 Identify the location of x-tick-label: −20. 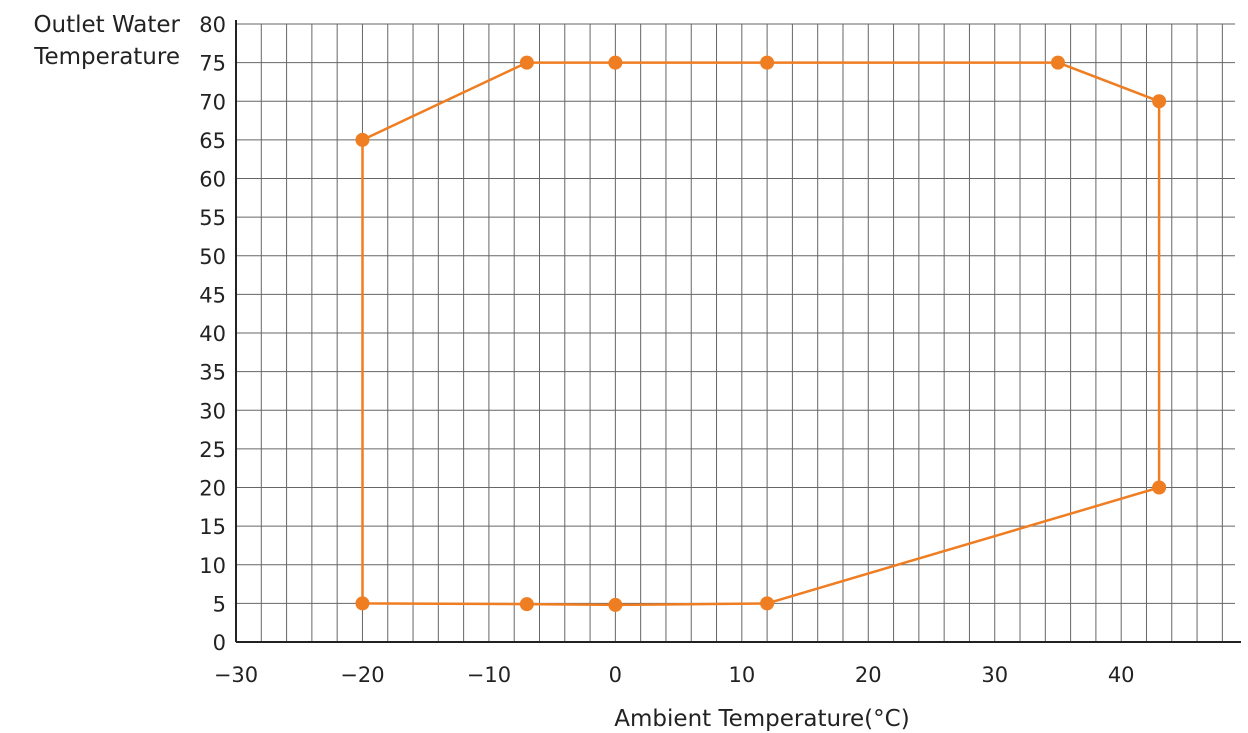
(362, 675).